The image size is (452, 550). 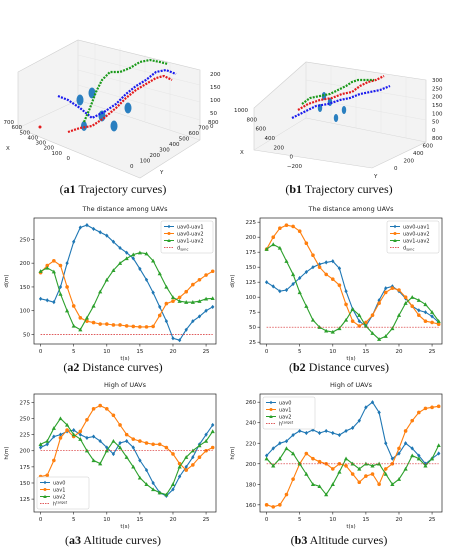 What do you see at coordinates (242, 153) in the screenshot?
I see `x-axis-label: X` at bounding box center [242, 153].